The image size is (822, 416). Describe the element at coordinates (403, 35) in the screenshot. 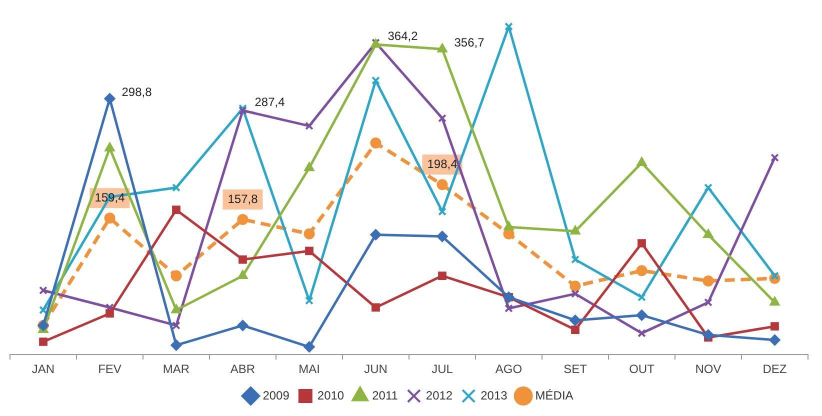

I see `data-label: 364,2` at that location.